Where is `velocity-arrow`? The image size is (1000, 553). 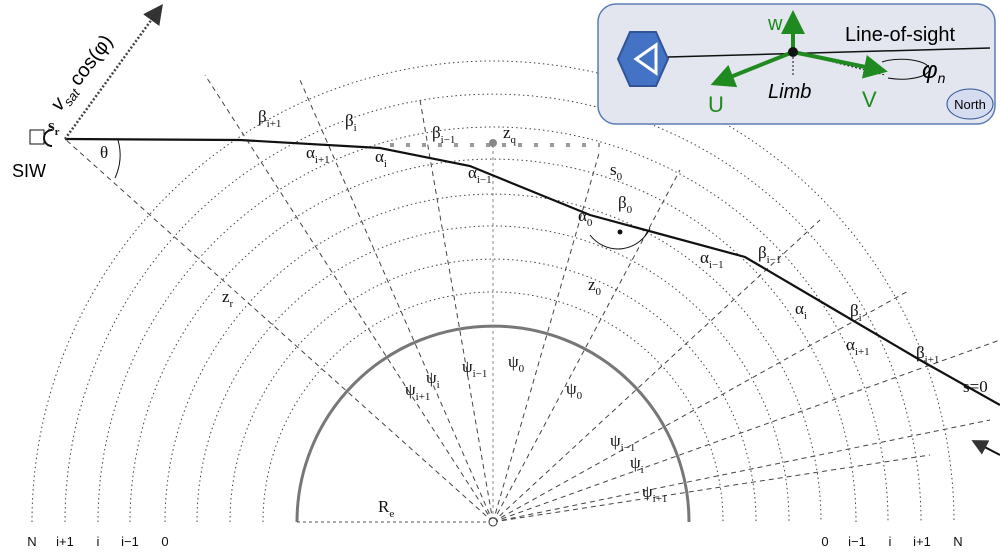 velocity-arrow is located at coordinates (113, 71).